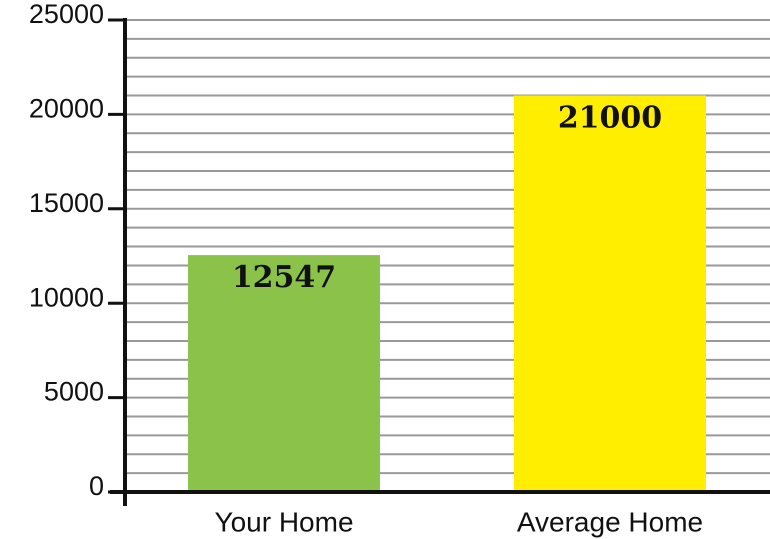 This screenshot has width=770, height=539. What do you see at coordinates (283, 521) in the screenshot?
I see `x-tick-label: Your Home` at bounding box center [283, 521].